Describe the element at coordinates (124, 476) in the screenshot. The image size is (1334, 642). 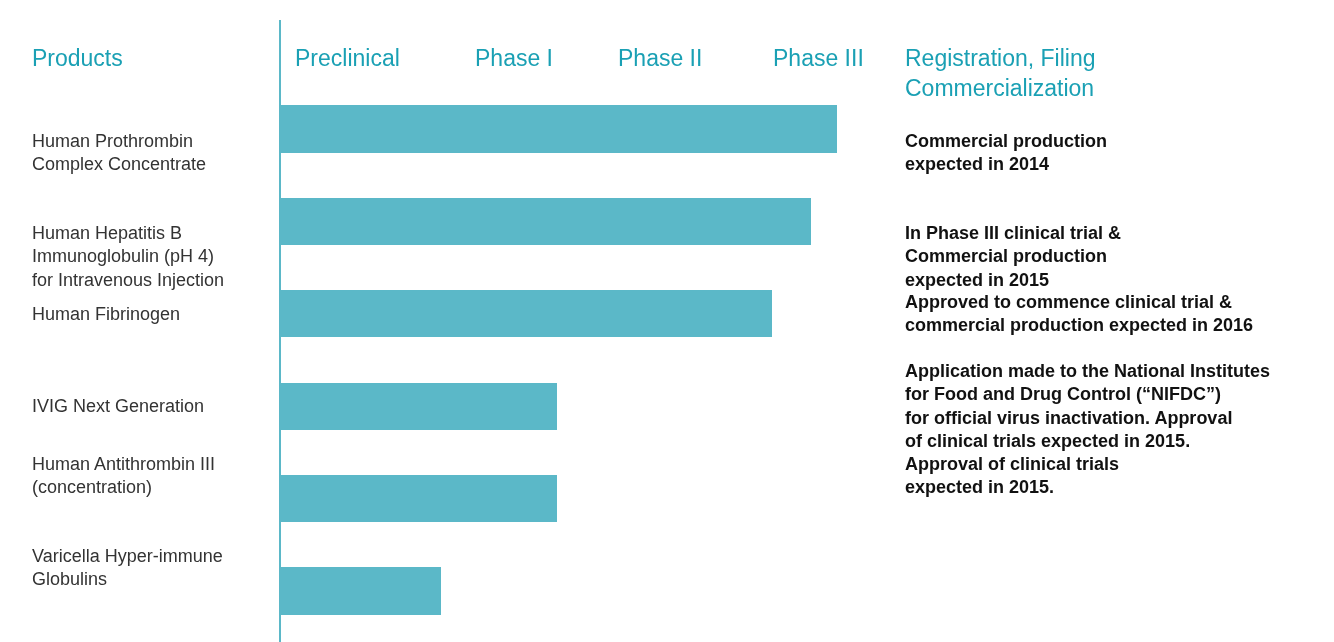
I see `y-tick-label: Human Antithrombin III (concentration)` at that location.